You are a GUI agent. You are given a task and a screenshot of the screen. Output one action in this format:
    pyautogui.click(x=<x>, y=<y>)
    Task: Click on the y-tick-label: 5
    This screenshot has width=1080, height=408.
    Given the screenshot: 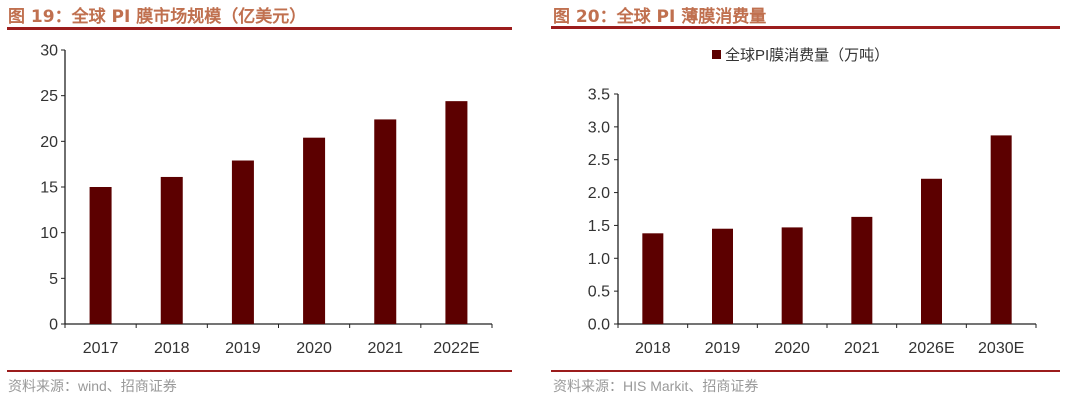 What is the action you would take?
    pyautogui.click(x=53, y=279)
    